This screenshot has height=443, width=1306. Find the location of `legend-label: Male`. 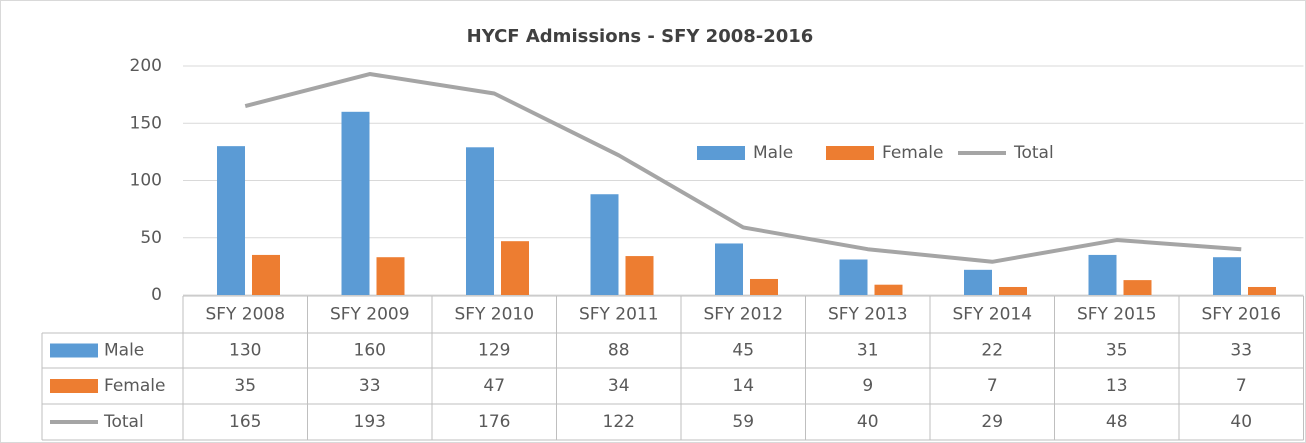

legend-label: Male is located at coordinates (773, 153).